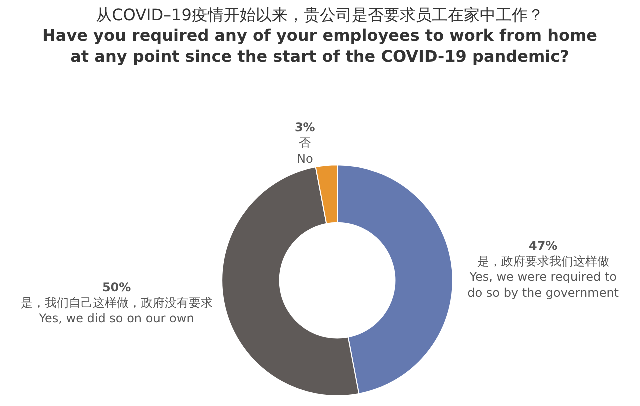 The height and width of the screenshot is (406, 640). What do you see at coordinates (320, 35) in the screenshot?
I see `chart-title: 从COVID–19疫情开始以来，贵公司是否要求员工在家中工作？ Have you required any of your employees to work from home at any point since the start of the COVID-19 pandemic?` at bounding box center [320, 35].